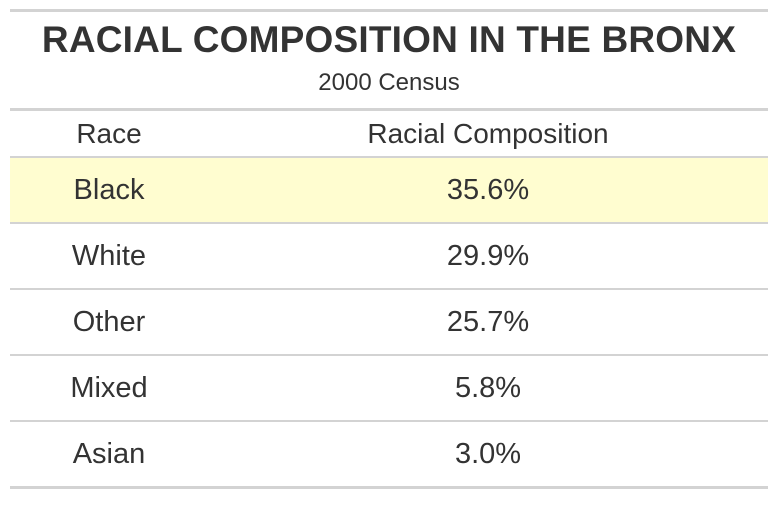 Image resolution: width=778 pixels, height=512 pixels. Describe the element at coordinates (488, 322) in the screenshot. I see `share-cell: 25.7%` at that location.